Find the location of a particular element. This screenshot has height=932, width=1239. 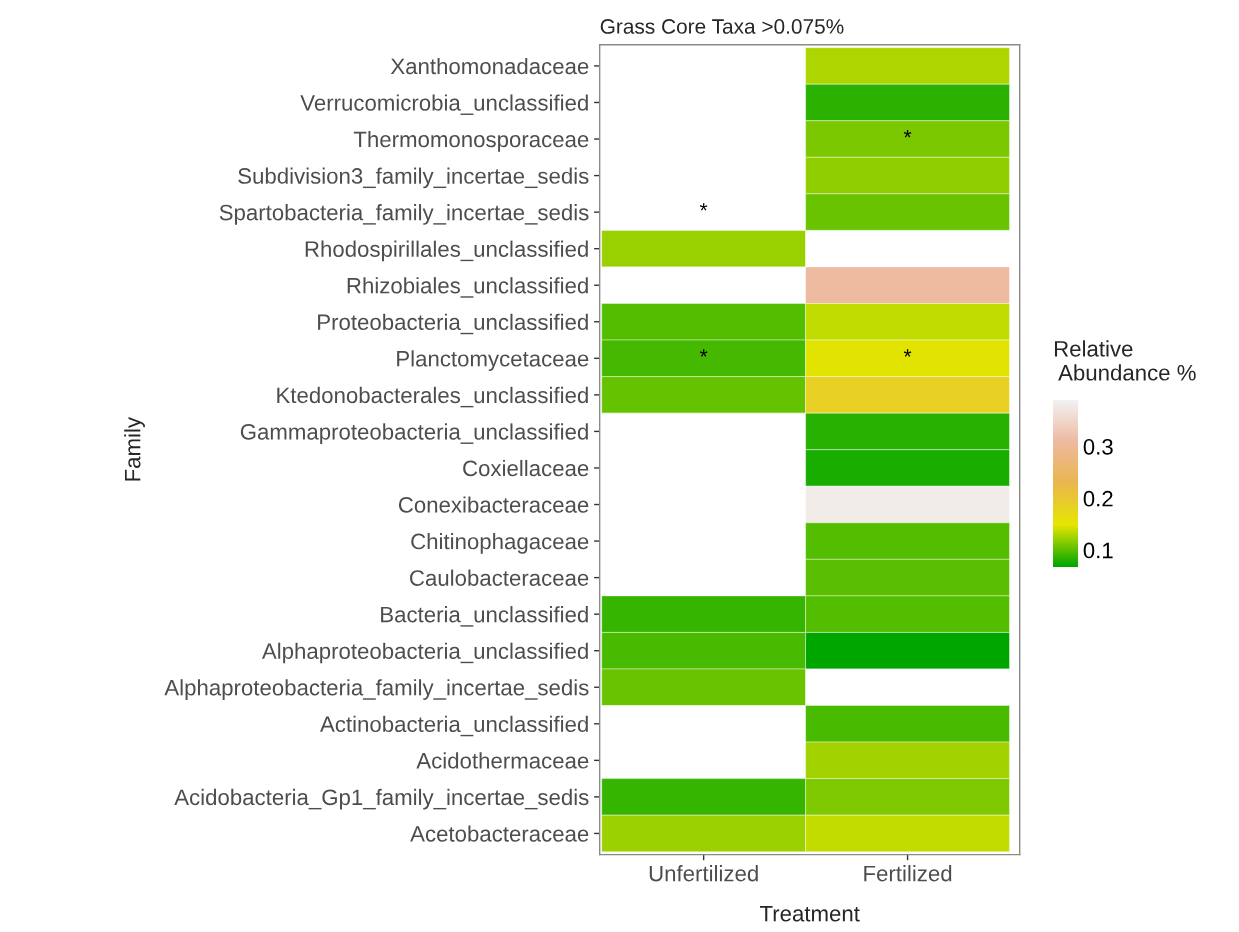

chart-title: Grass Core Taxa >0.075% is located at coordinates (722, 26).